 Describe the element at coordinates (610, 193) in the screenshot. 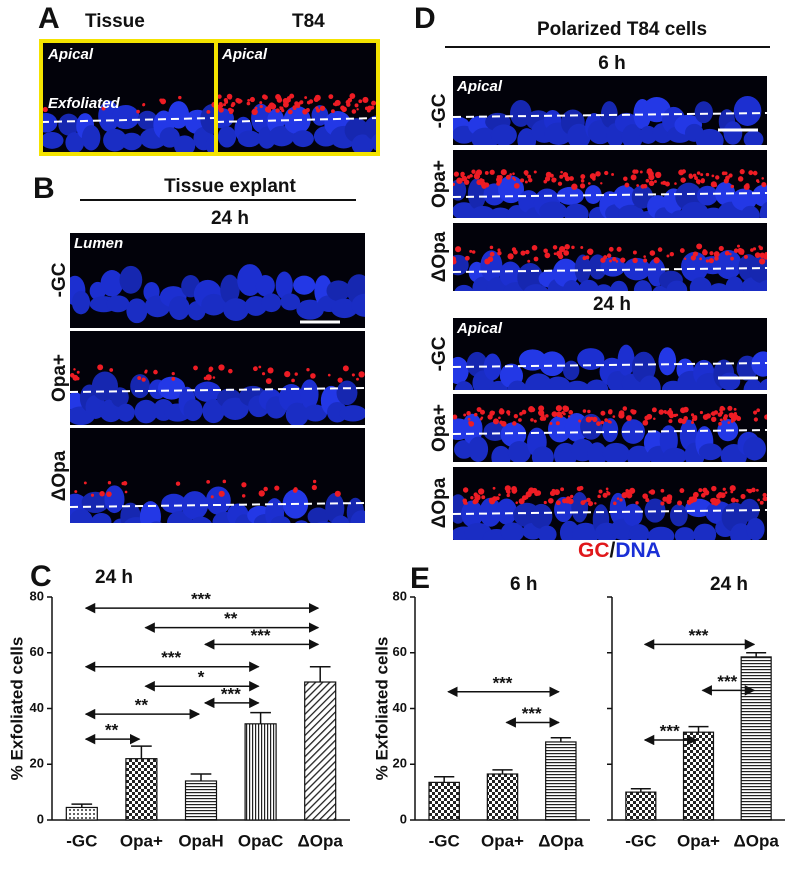

I see `nuclei` at that location.